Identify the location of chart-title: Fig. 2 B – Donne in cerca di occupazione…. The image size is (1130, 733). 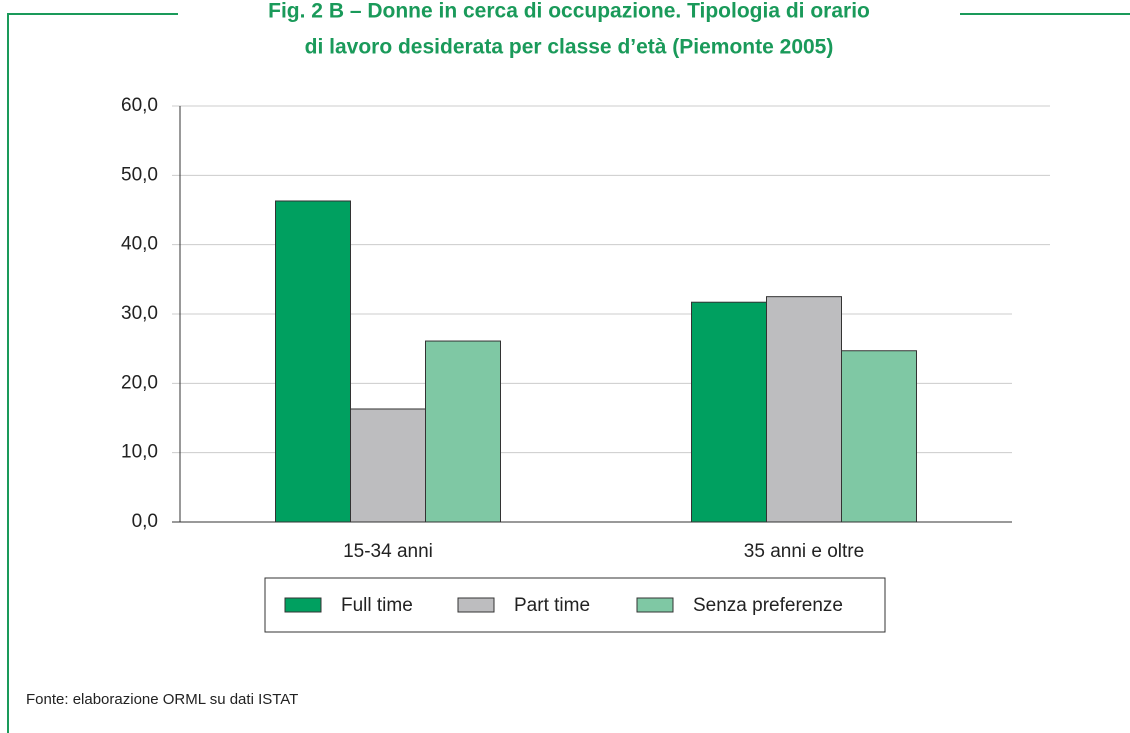
(569, 11).